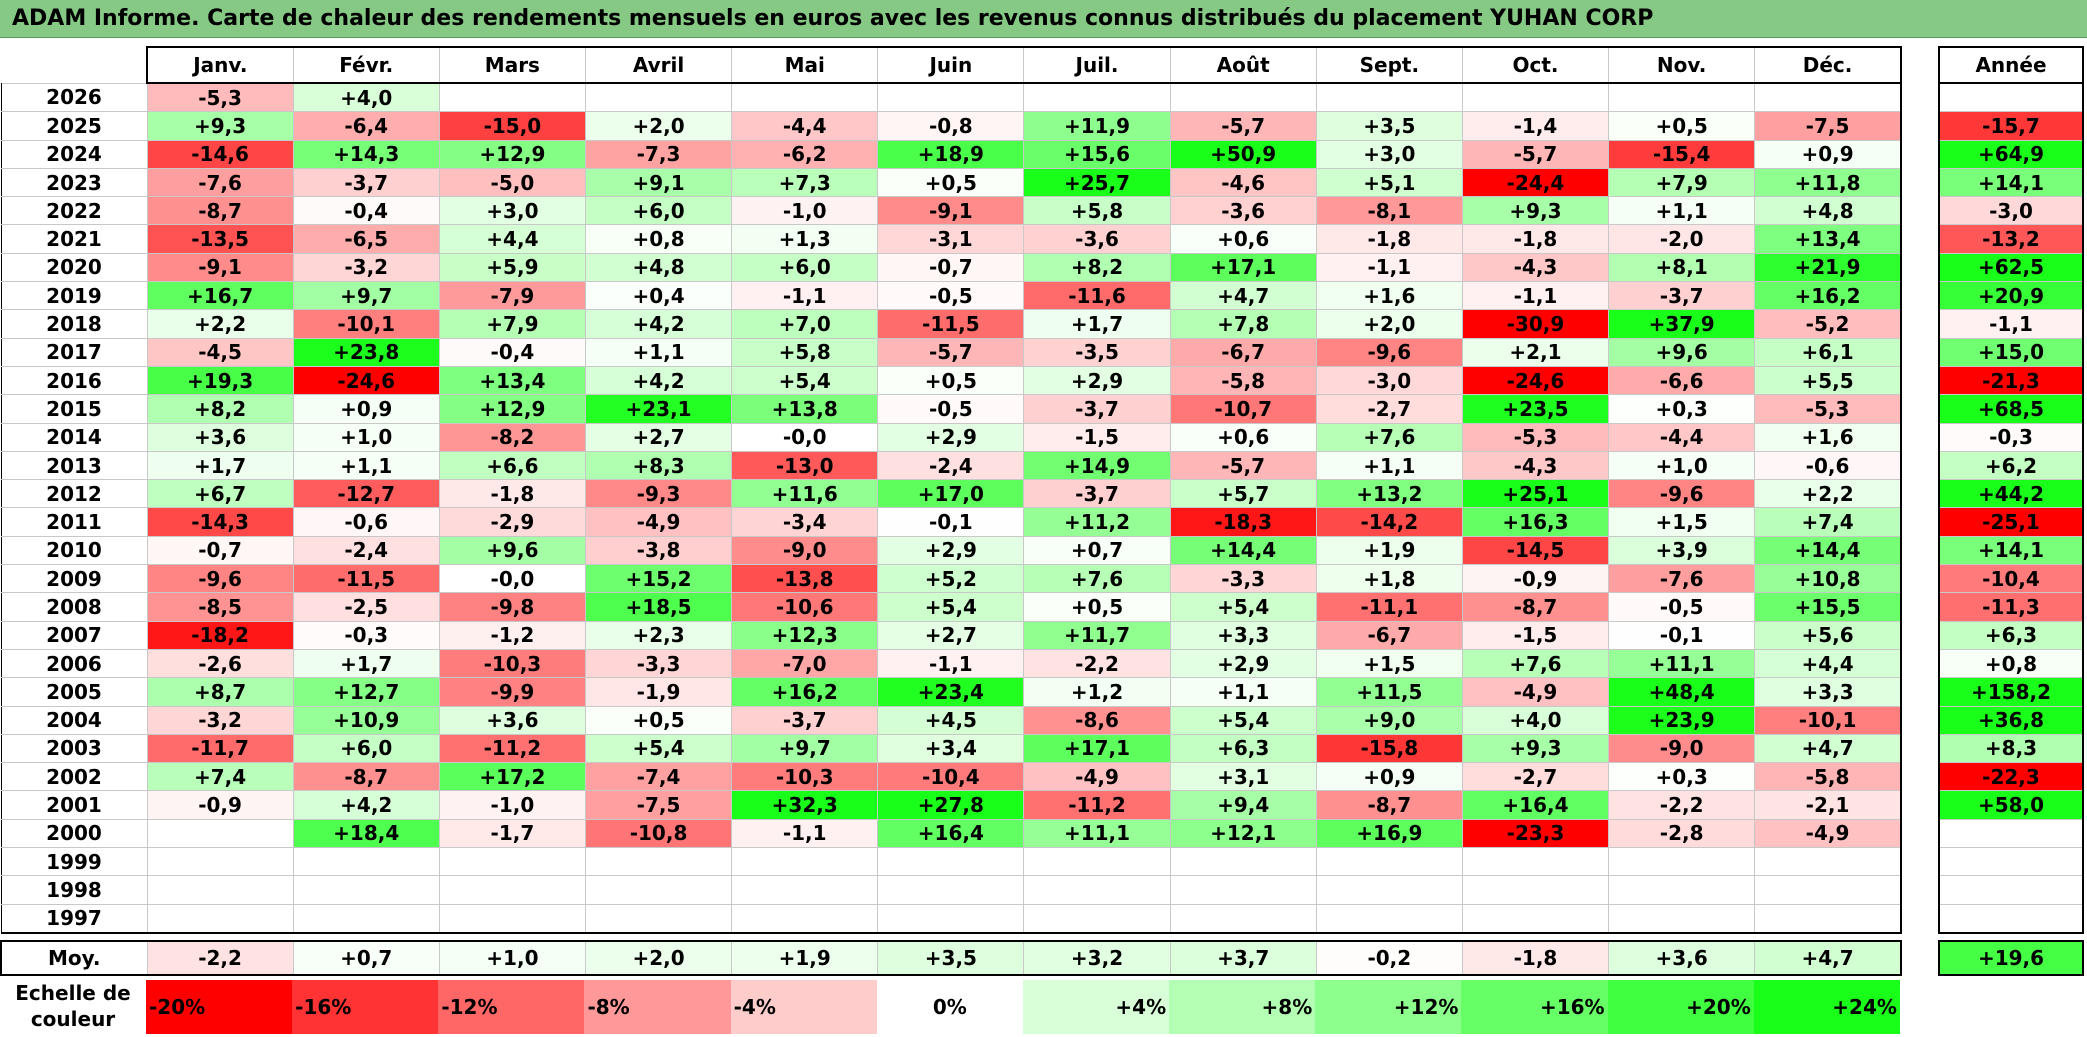 This screenshot has height=1037, width=2087. Describe the element at coordinates (1097, 663) in the screenshot. I see `heatmap-cell: -2,2` at that location.